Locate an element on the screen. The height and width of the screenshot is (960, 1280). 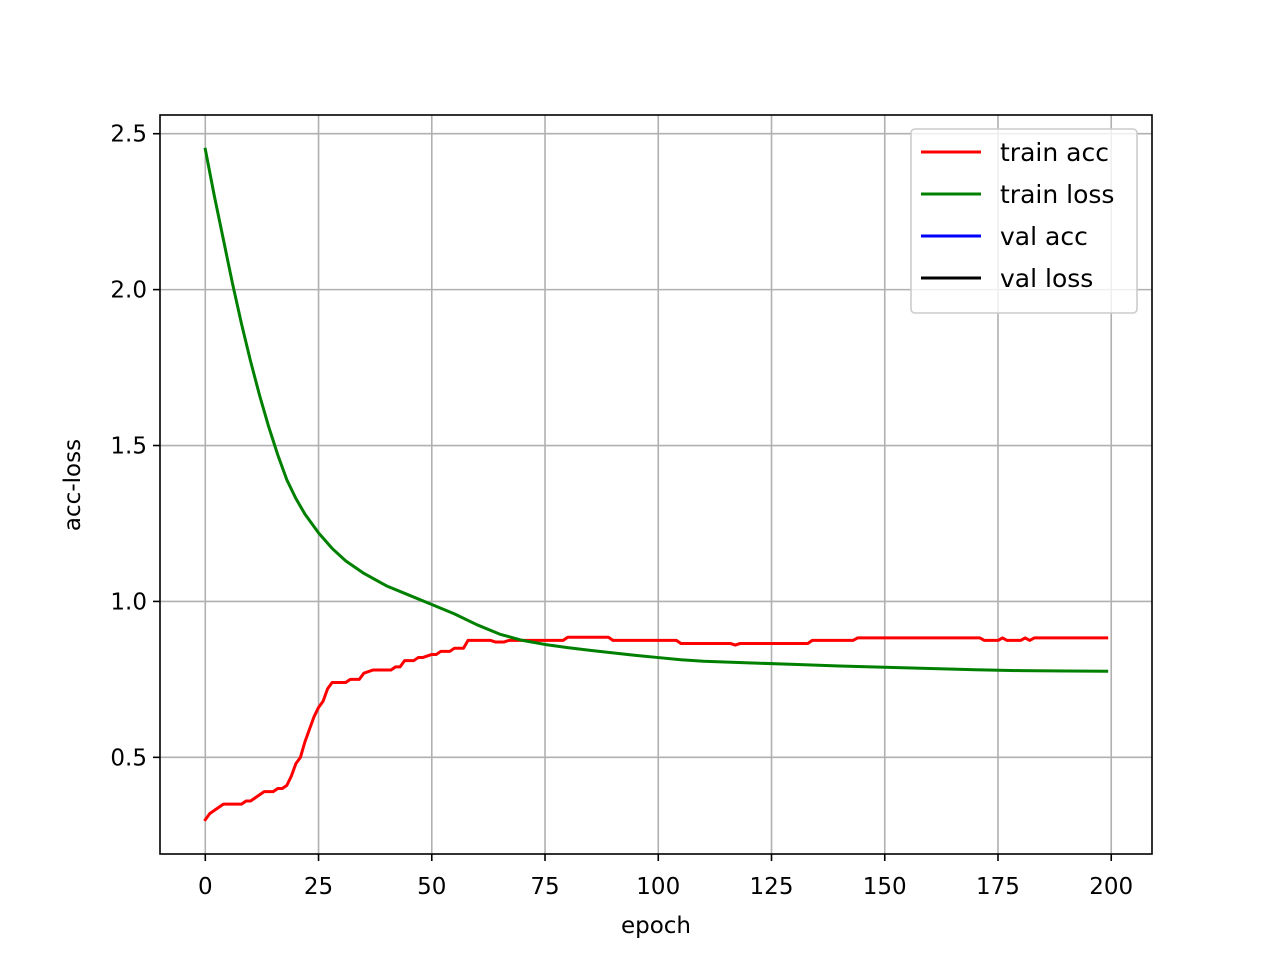
x-tick-label: 50 is located at coordinates (431, 887).